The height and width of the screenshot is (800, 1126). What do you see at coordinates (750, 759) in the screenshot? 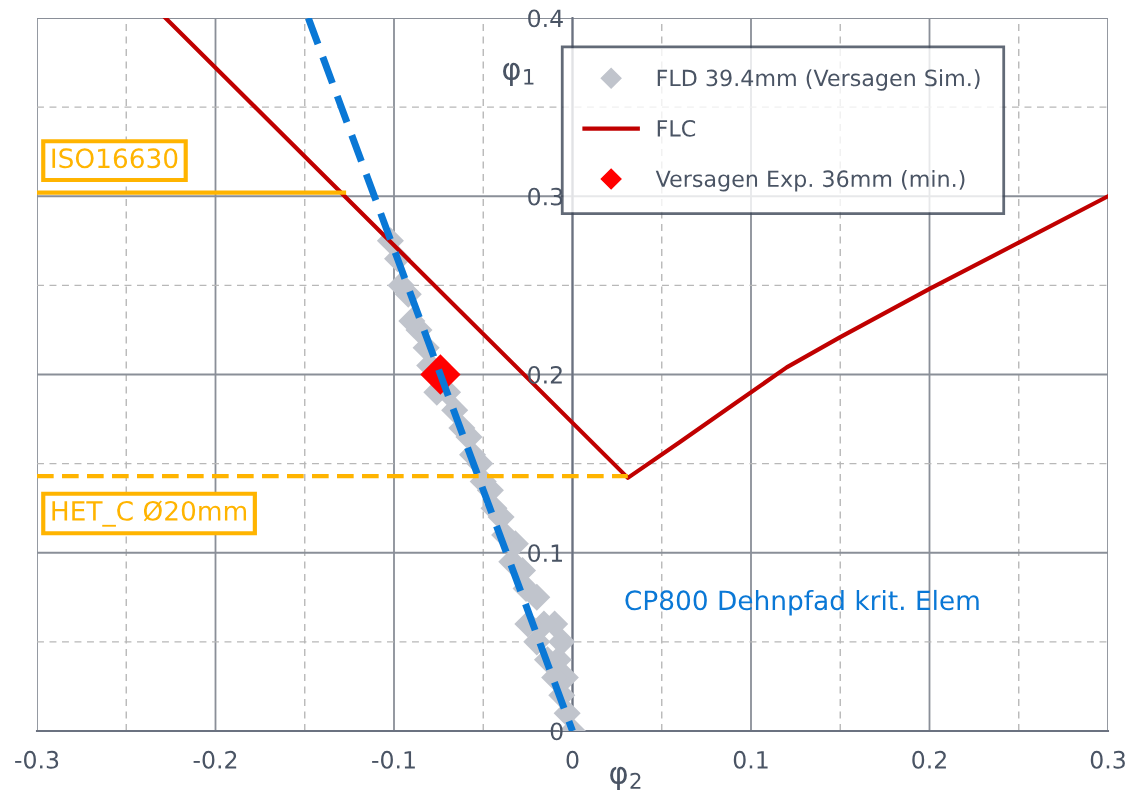
I see `x-tick-label: 0.1` at bounding box center [750, 759].